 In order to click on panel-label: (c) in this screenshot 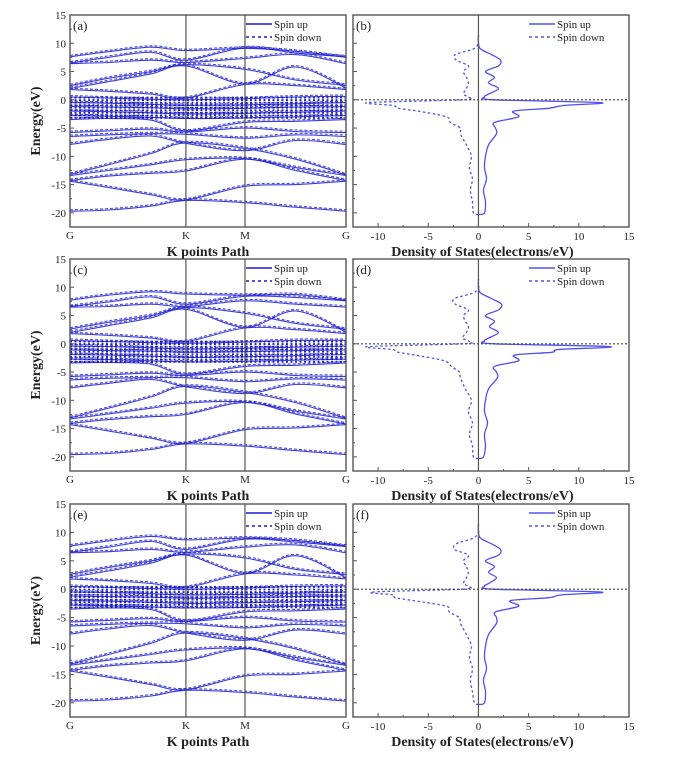, I will do `click(80, 269)`.